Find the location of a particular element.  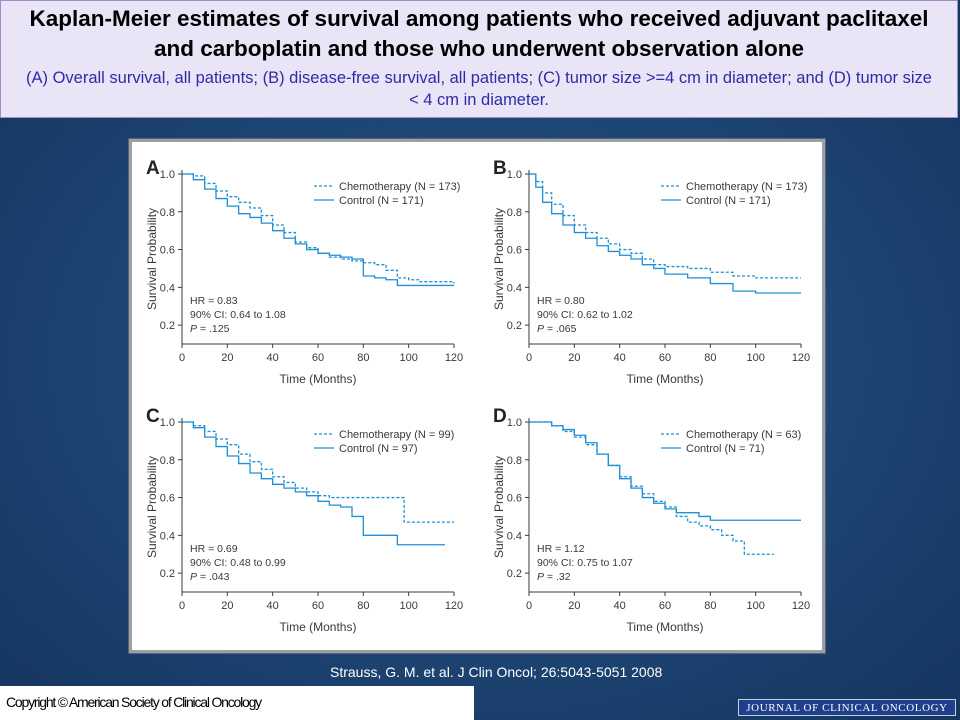

hazard-ratio-stat: HR = 1.12 is located at coordinates (561, 549).